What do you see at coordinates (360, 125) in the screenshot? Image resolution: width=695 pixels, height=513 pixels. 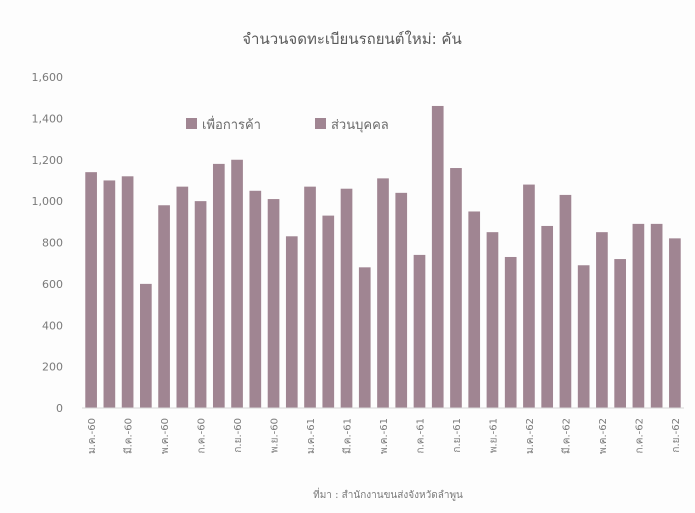 I see `legend-label-personal: ส่วนบุคคล` at bounding box center [360, 125].